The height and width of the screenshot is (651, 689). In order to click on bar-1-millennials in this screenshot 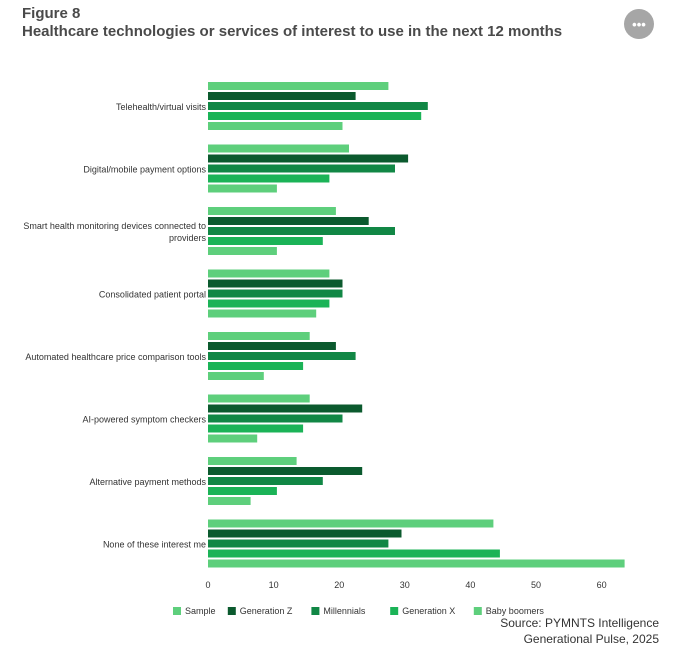, I will do `click(318, 106)`.